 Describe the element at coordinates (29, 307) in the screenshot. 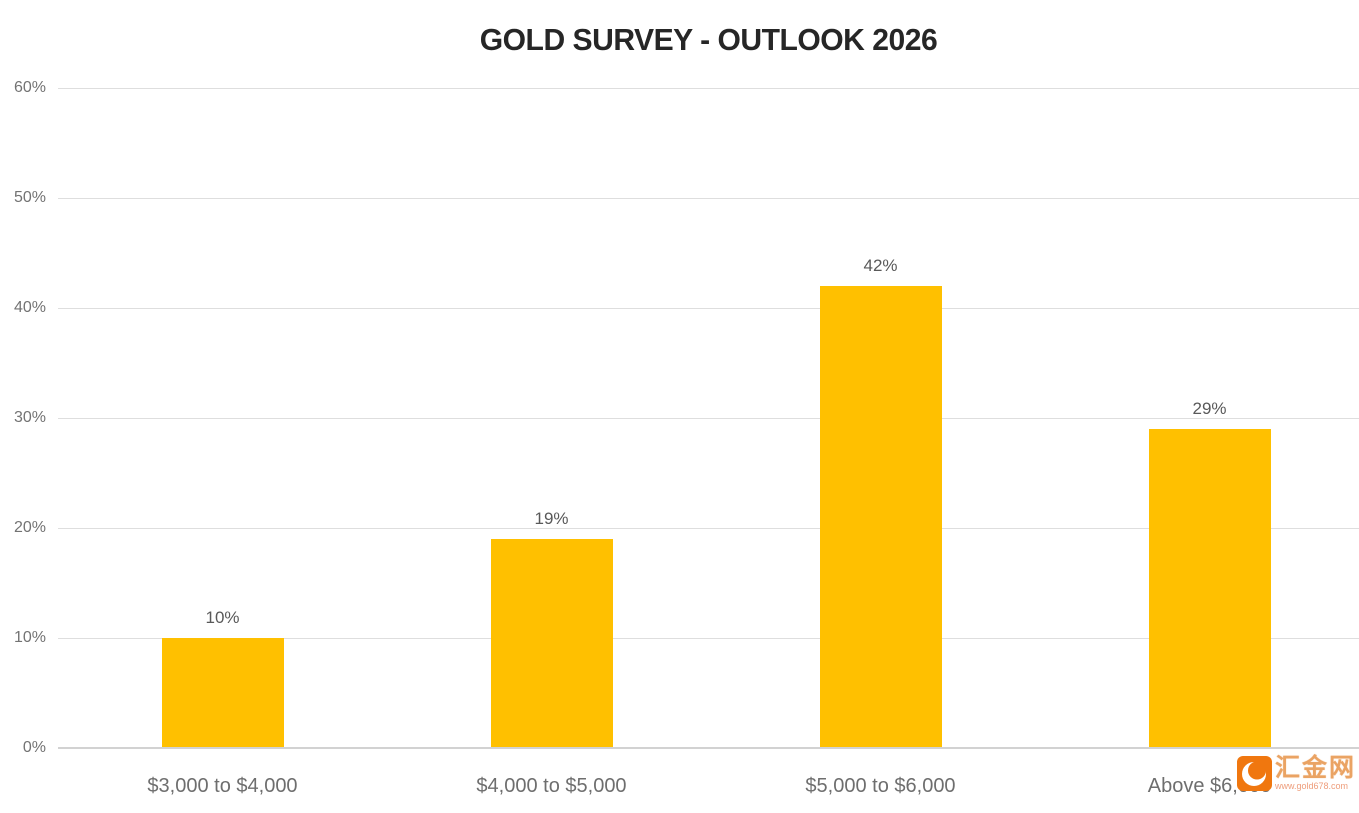

I see `y-axis-tick-label: 40%` at that location.